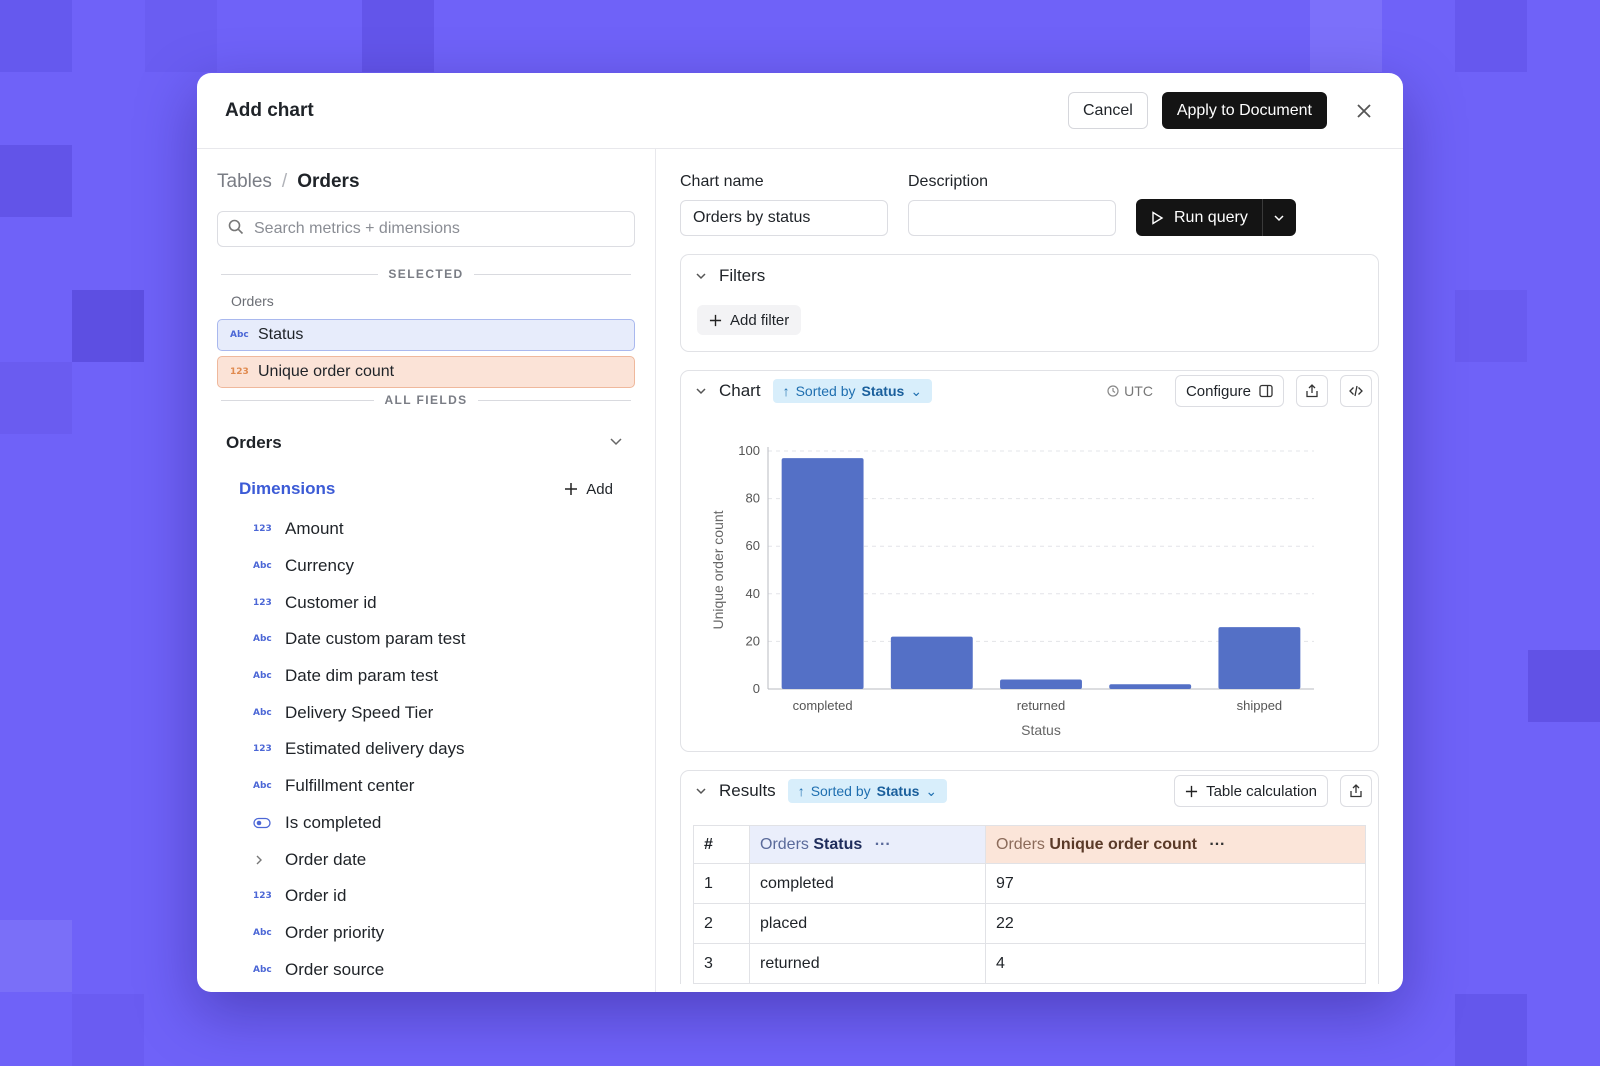 The height and width of the screenshot is (1066, 1600). I want to click on share-icon, so click(1356, 791).